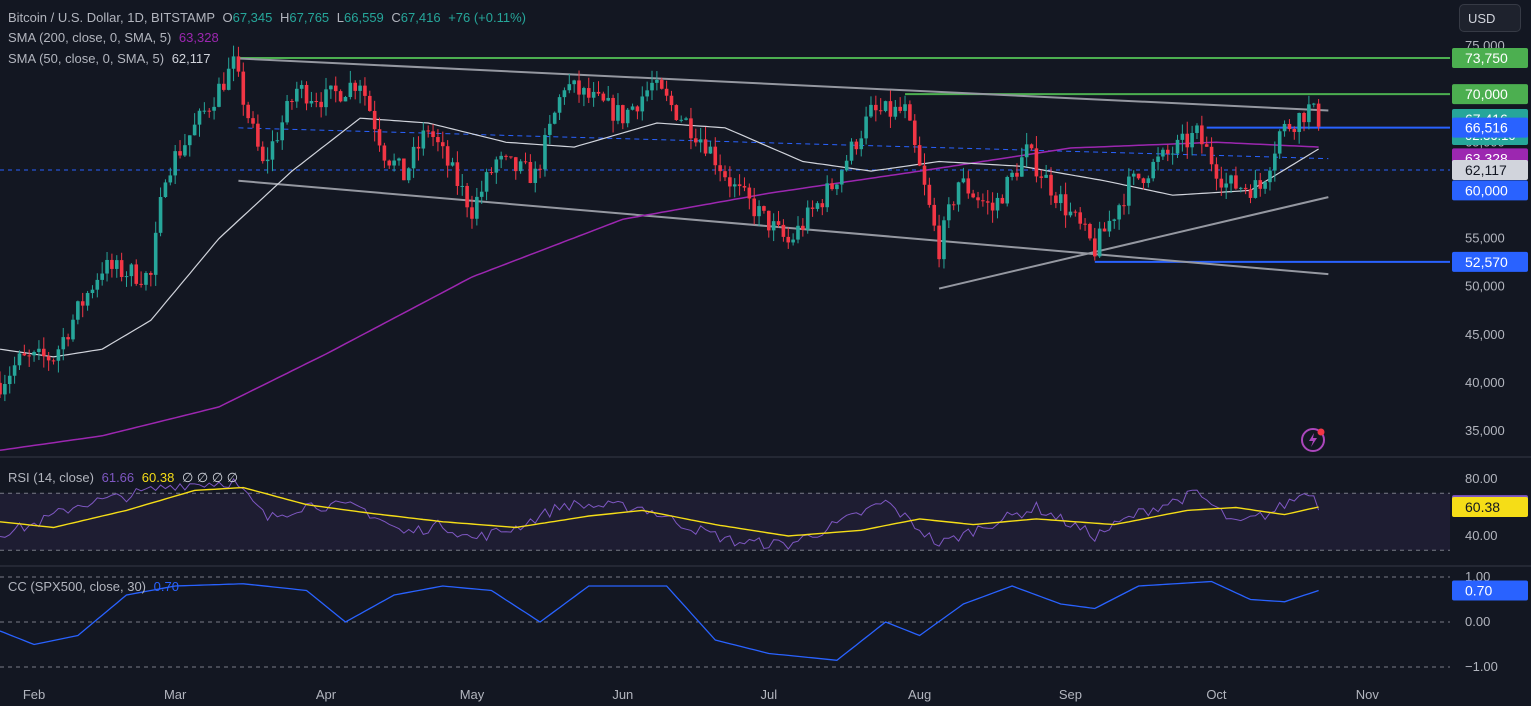  What do you see at coordinates (340, 17) in the screenshot?
I see `low-label: L` at bounding box center [340, 17].